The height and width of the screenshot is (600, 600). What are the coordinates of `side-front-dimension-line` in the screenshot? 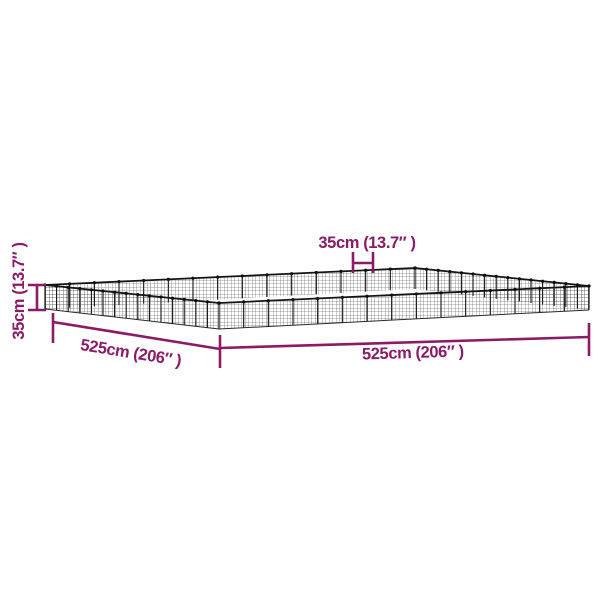 It's located at (404, 345).